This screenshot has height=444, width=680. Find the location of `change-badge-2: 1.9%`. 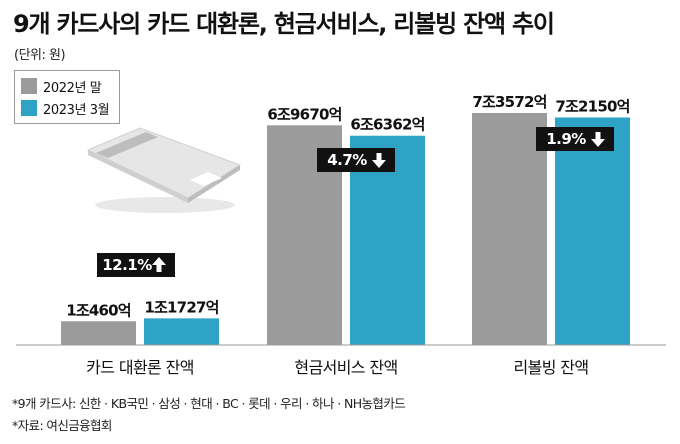

change-badge-2: 1.9% is located at coordinates (575, 139).